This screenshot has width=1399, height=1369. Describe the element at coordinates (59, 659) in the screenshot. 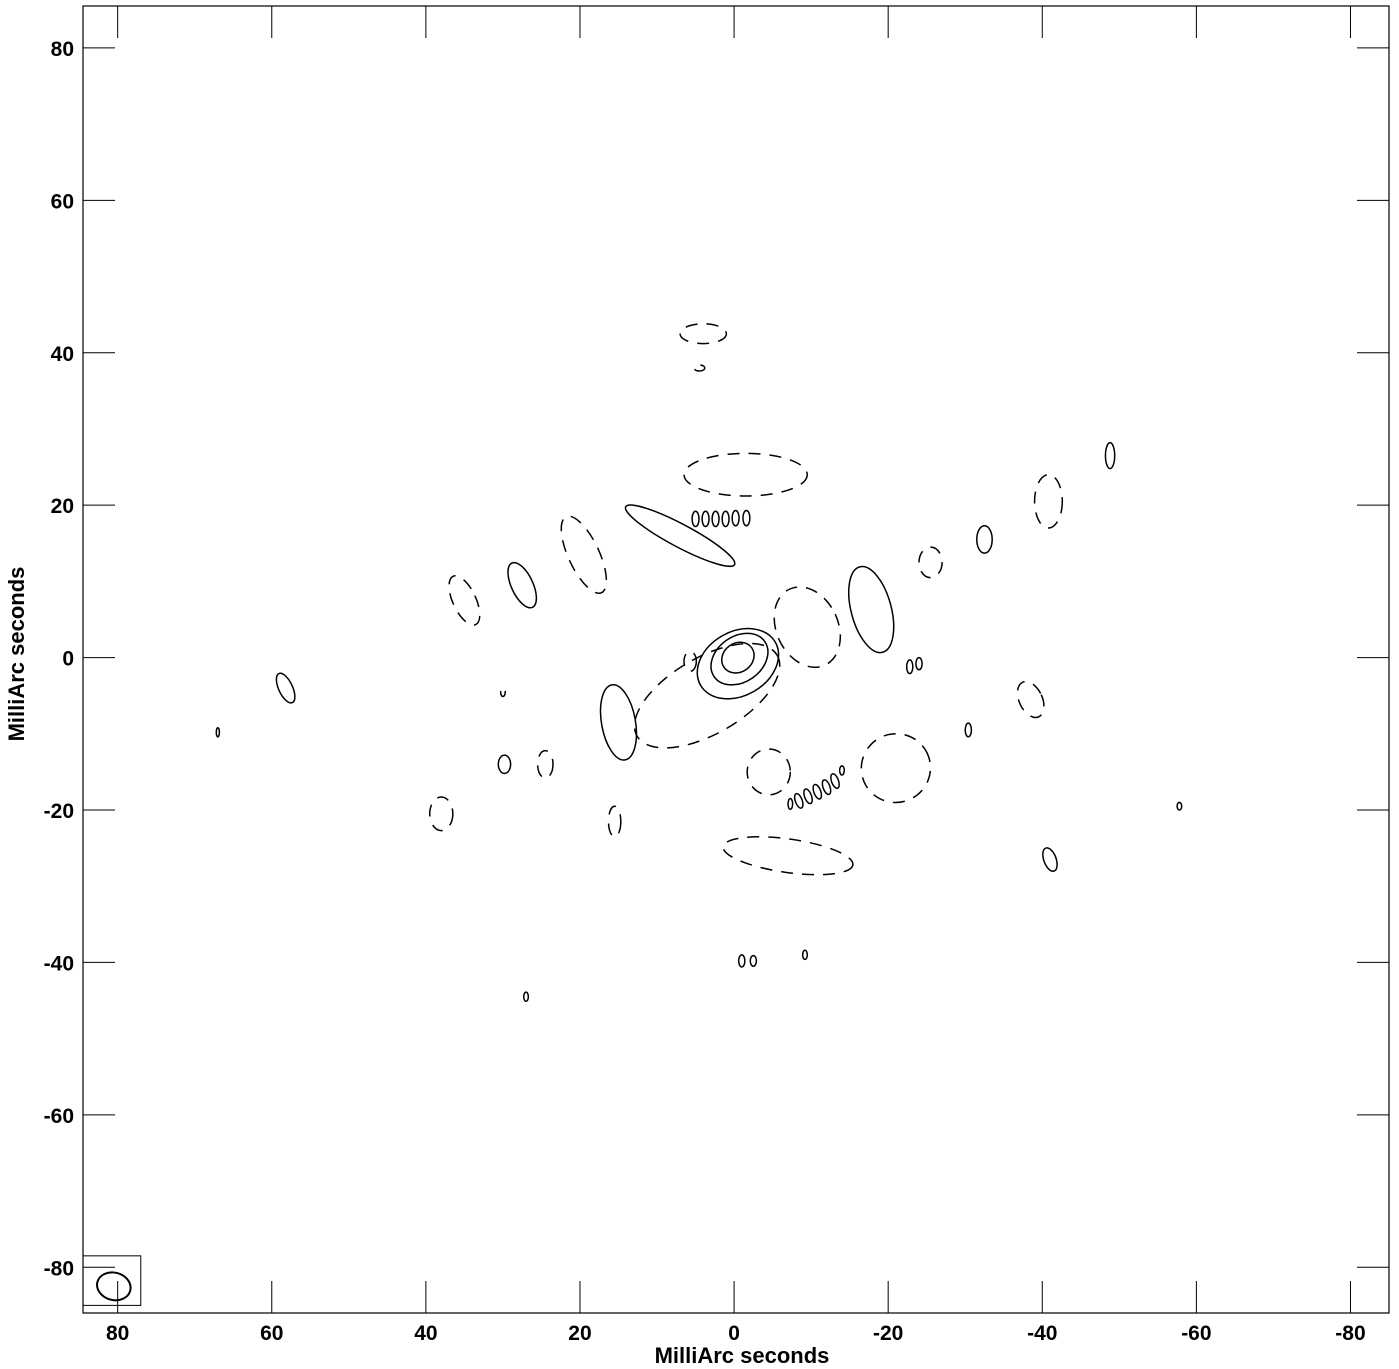

I see `y-tick-labels: 80 60 40 20 0 -20 -40 -60 -80` at that location.